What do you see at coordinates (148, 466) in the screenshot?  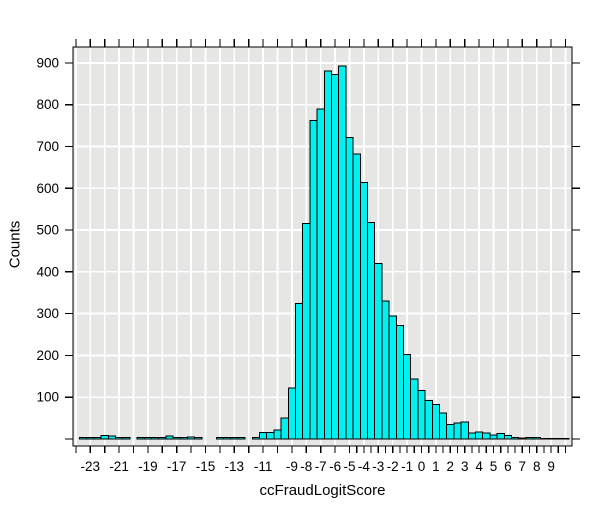 I see `x-tick-label: -19` at bounding box center [148, 466].